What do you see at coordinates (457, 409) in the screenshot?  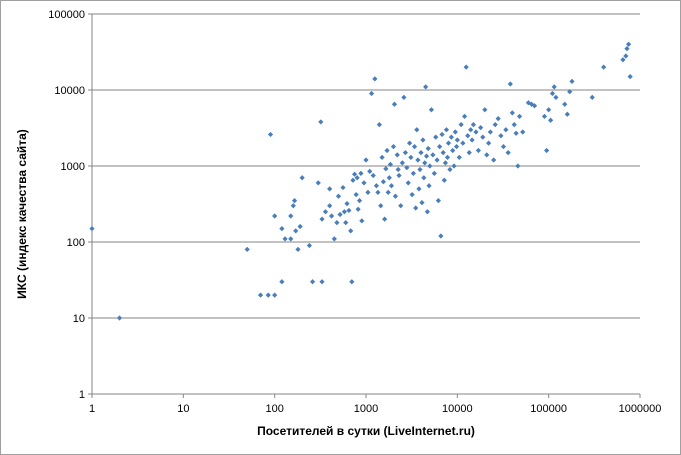 I see `x-tick-label: 10000` at bounding box center [457, 409].